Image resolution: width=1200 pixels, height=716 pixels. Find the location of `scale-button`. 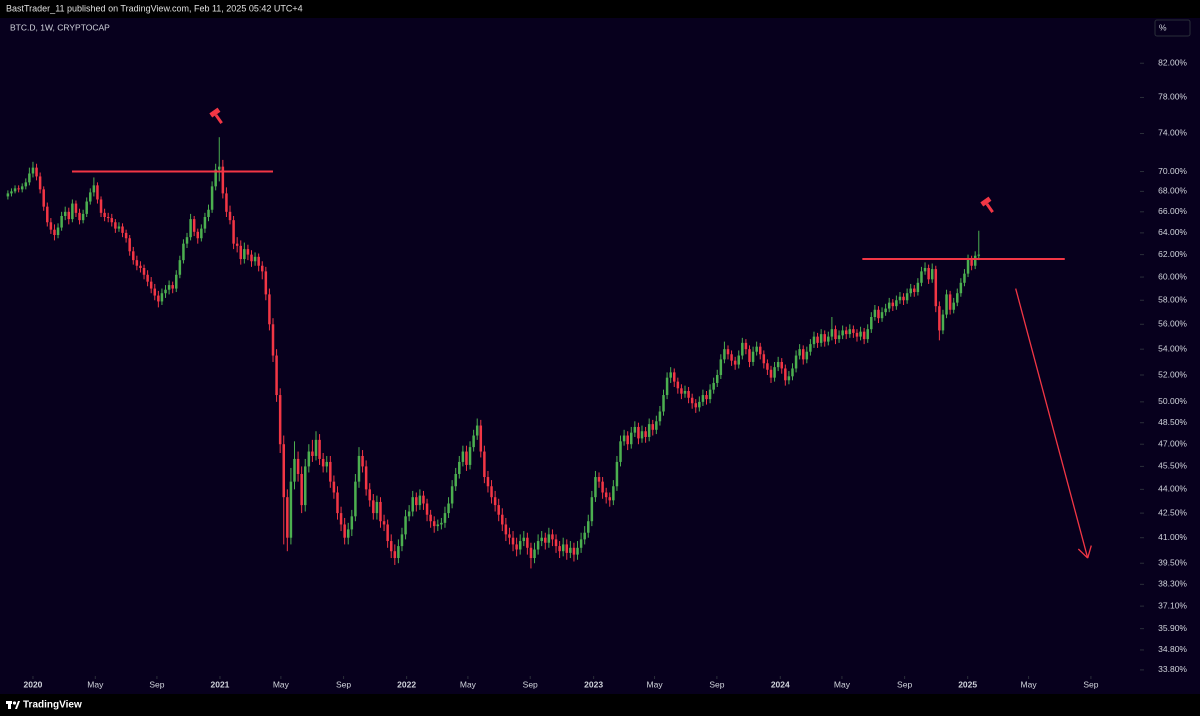

scale-button is located at coordinates (1172, 28).